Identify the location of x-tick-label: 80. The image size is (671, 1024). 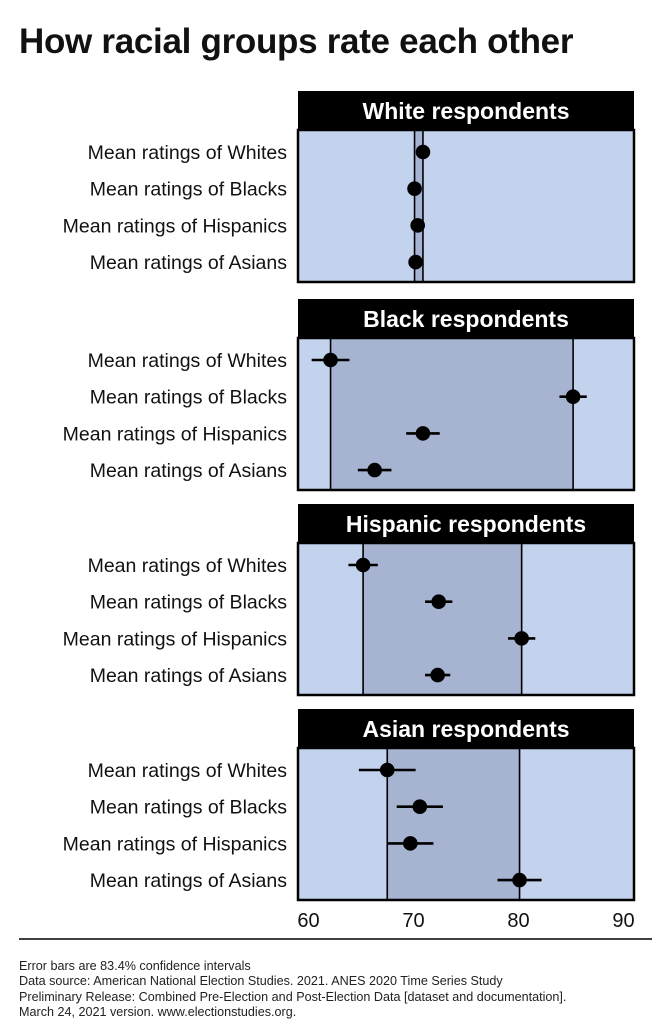
(518, 921).